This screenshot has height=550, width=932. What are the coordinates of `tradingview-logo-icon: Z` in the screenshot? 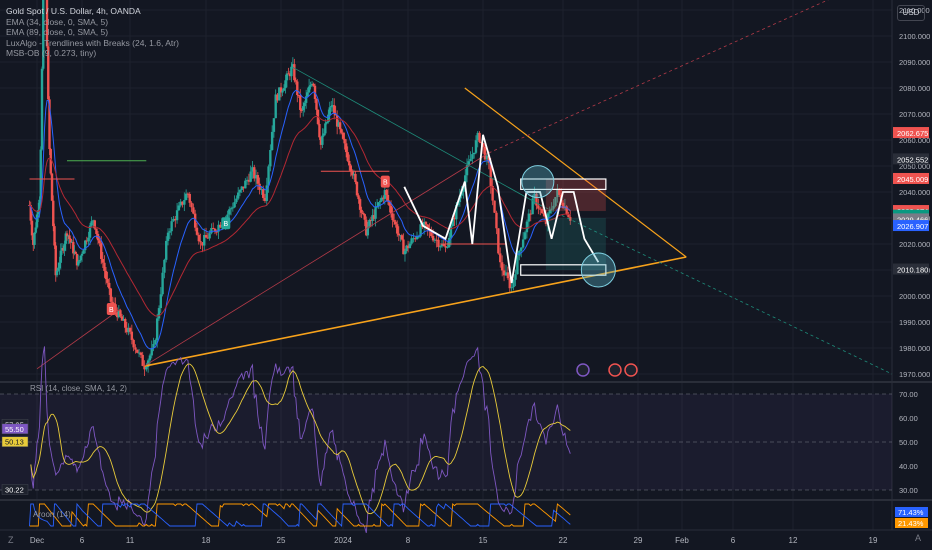 It's located at (13, 540).